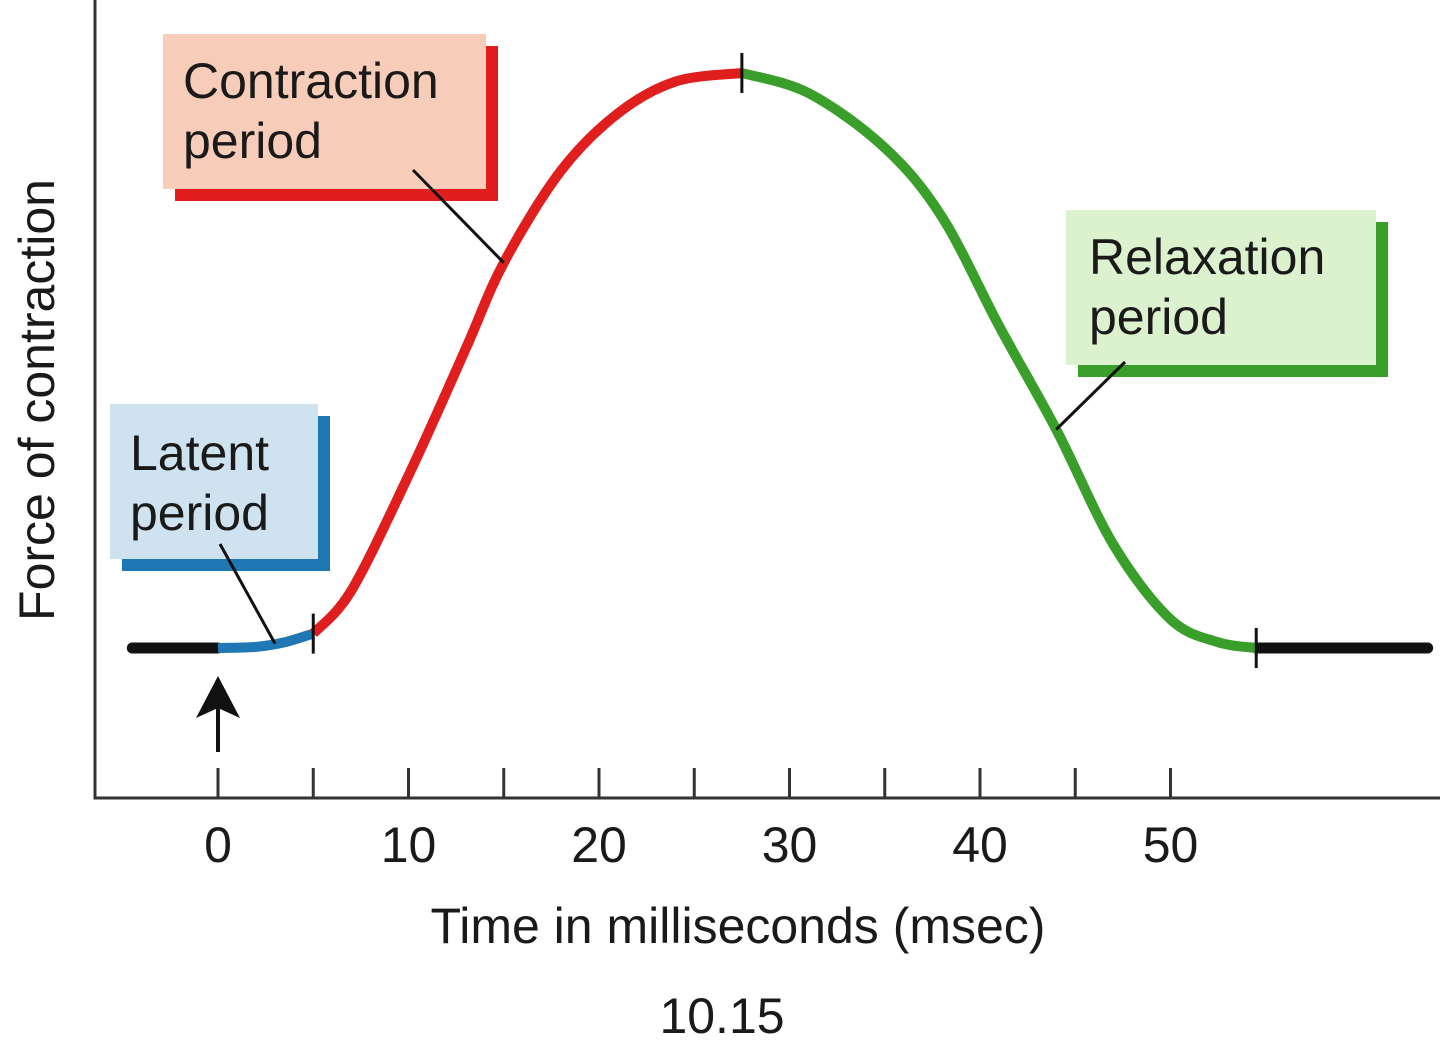  I want to click on latent-label-line-1: Latent, so click(199, 453).